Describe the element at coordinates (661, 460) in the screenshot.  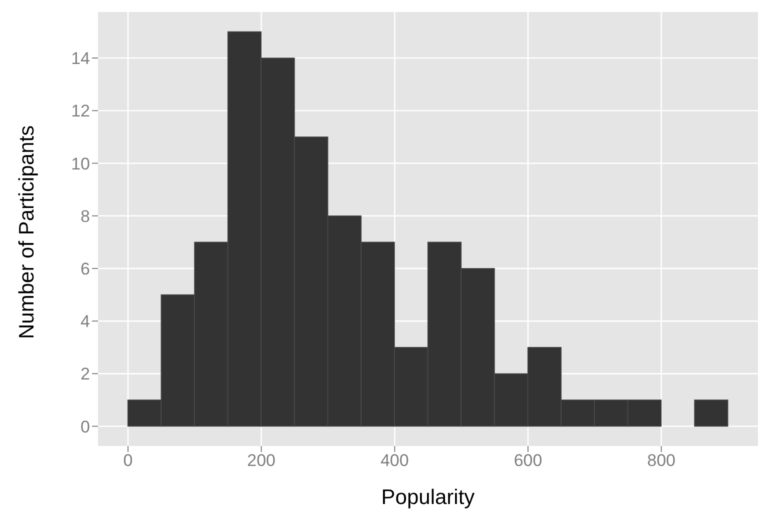
I see `x-tick-label: 800` at that location.